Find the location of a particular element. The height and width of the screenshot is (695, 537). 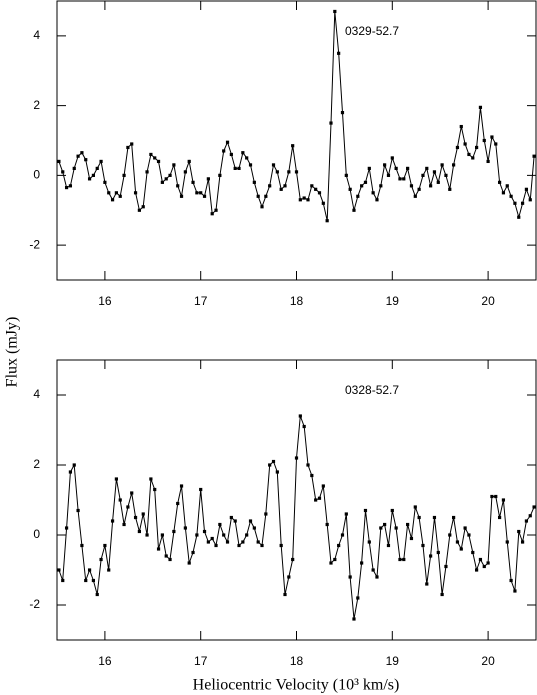

y-tick-label: -2 is located at coordinates (34, 604).